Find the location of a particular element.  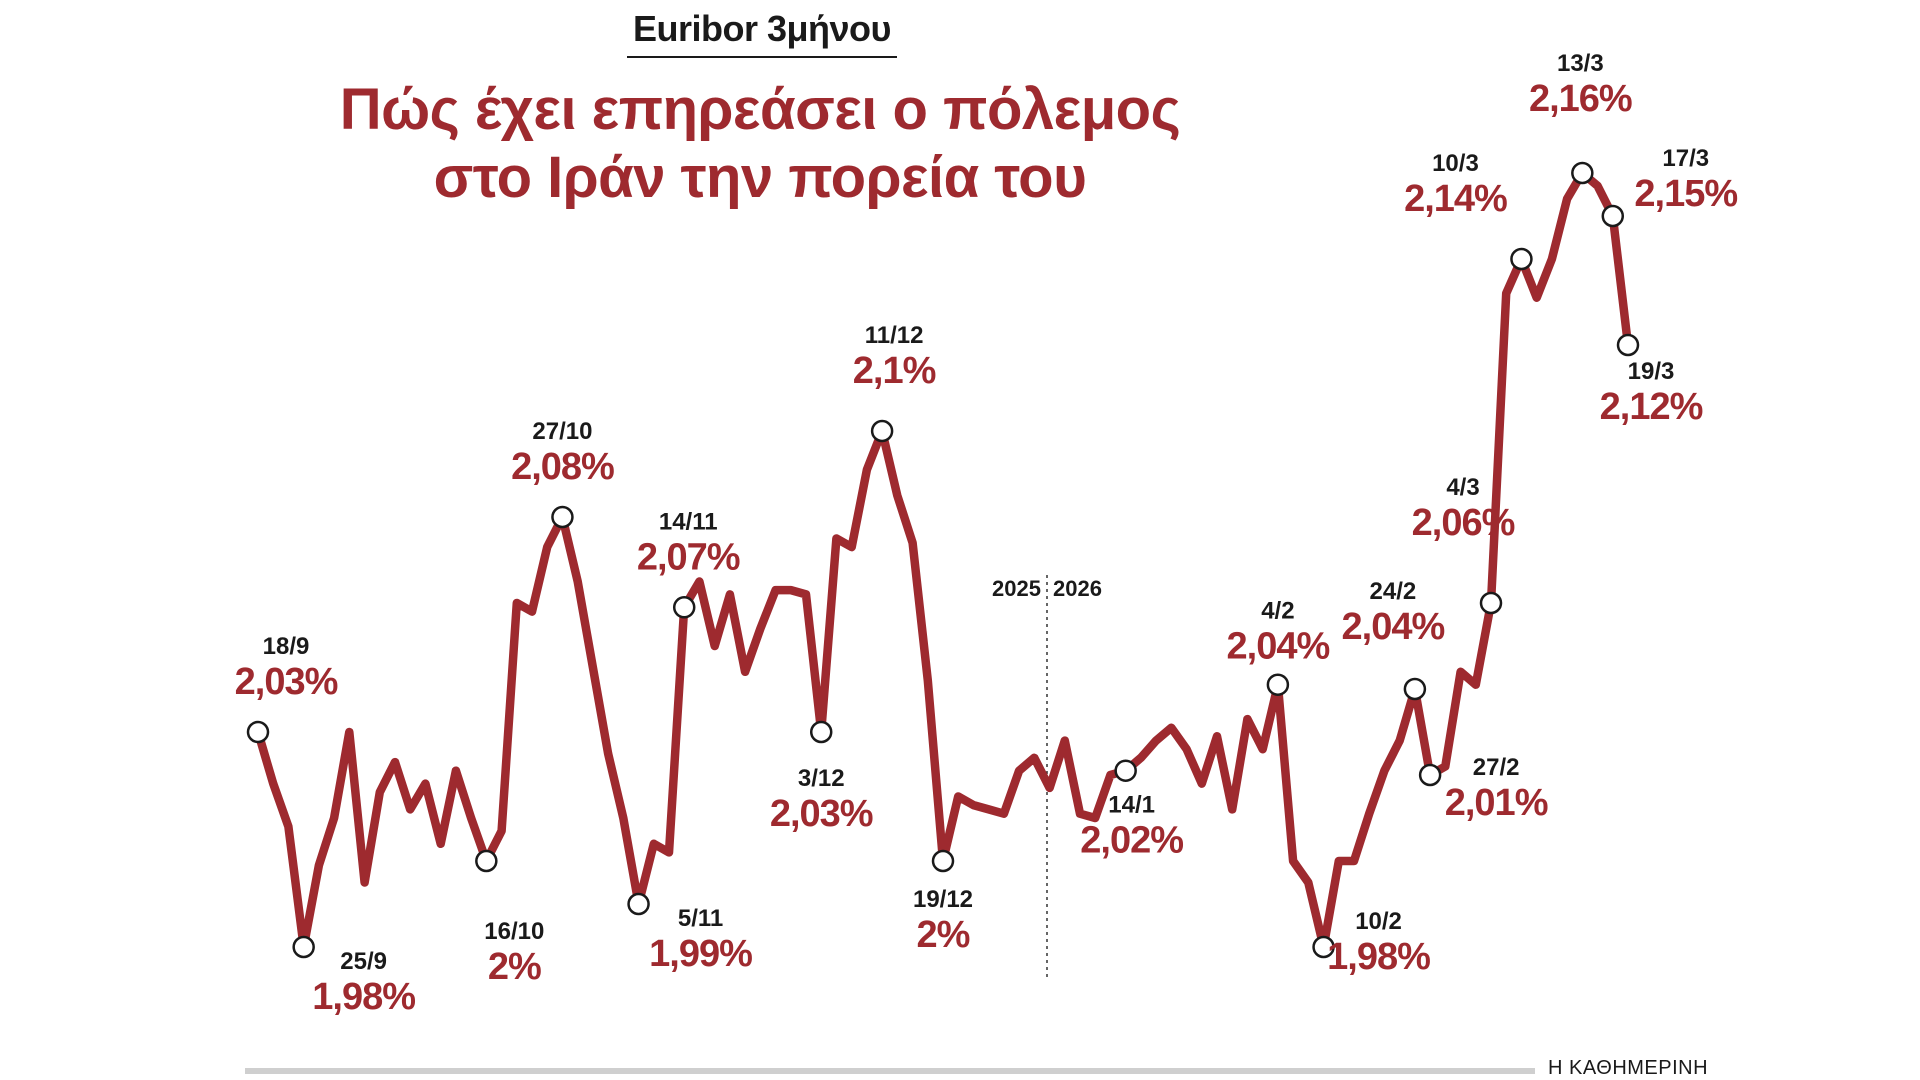

date-label-24-2: 24/2 is located at coordinates (1393, 591).